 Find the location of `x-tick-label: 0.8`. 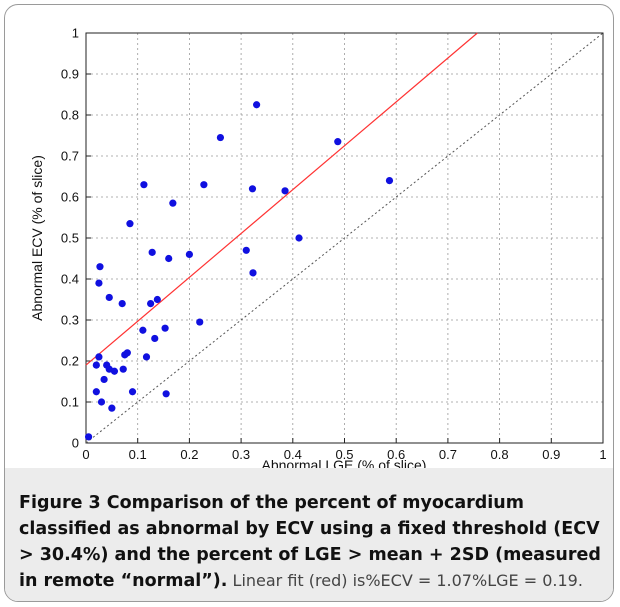

x-tick-label: 0.8 is located at coordinates (500, 454).